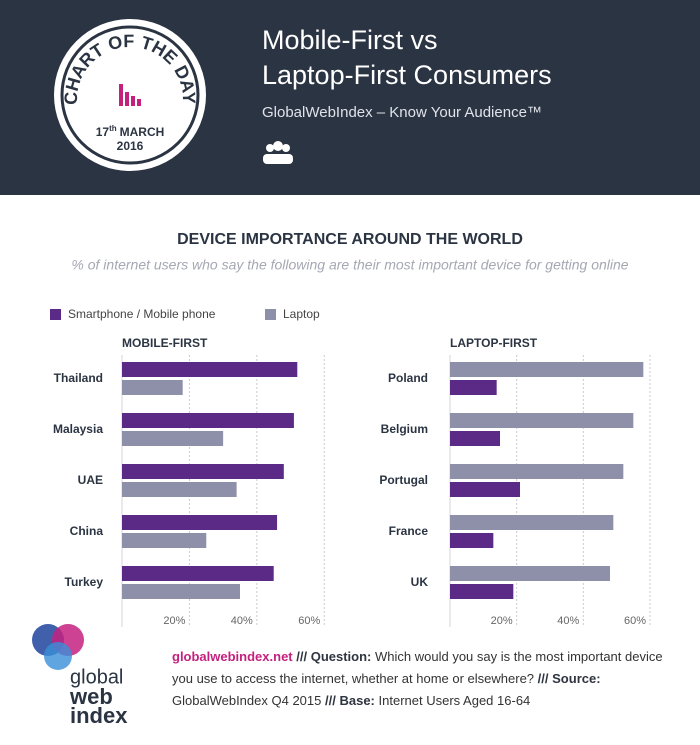 The height and width of the screenshot is (745, 700). What do you see at coordinates (84, 582) in the screenshot?
I see `category-label: Turkey` at bounding box center [84, 582].